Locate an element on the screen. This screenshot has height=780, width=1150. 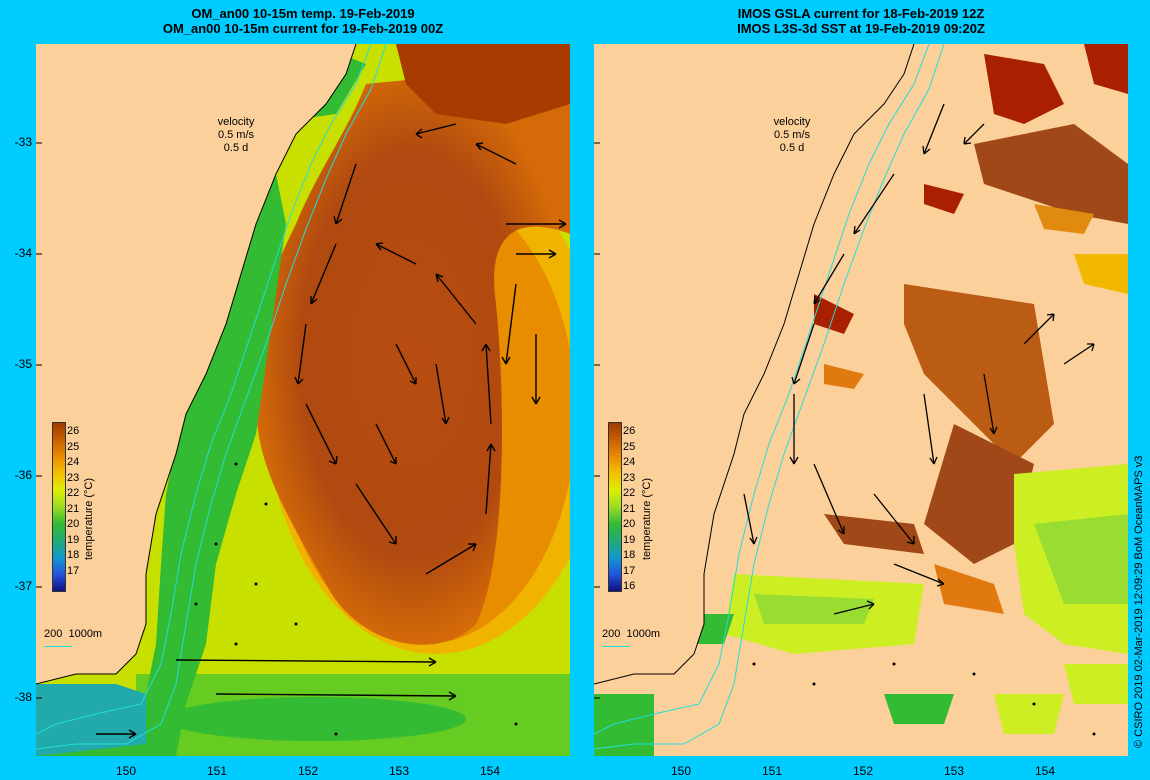
right-velocity-time: 0.5 d is located at coordinates (792, 148).